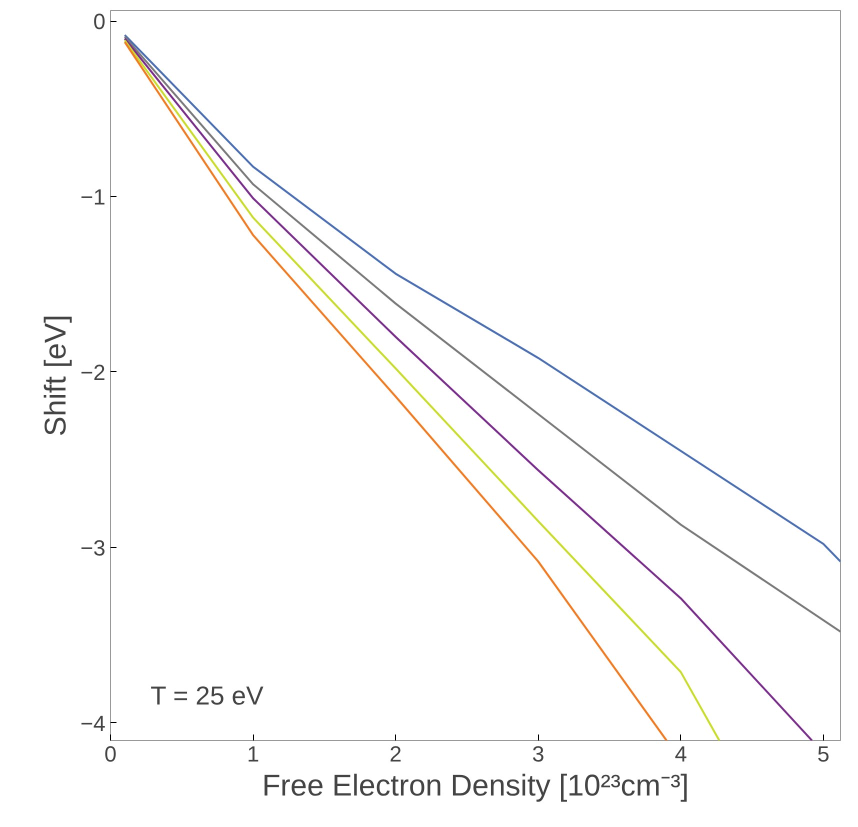  Describe the element at coordinates (55, 375) in the screenshot. I see `y-axis-title: Shift [eV]` at that location.